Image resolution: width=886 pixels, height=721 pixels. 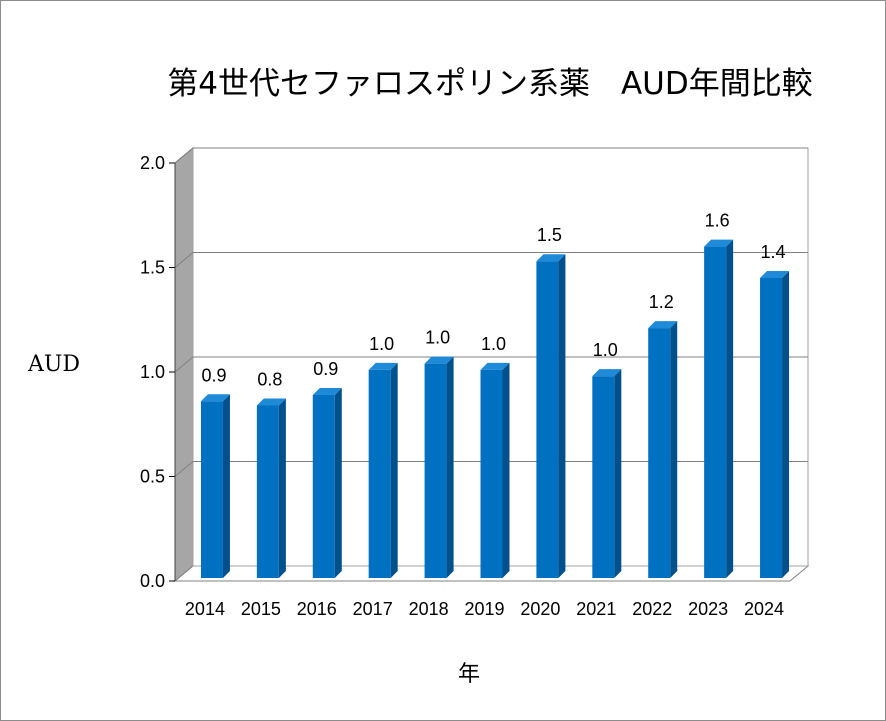 What do you see at coordinates (661, 302) in the screenshot?
I see `data-label: 1.2` at bounding box center [661, 302].